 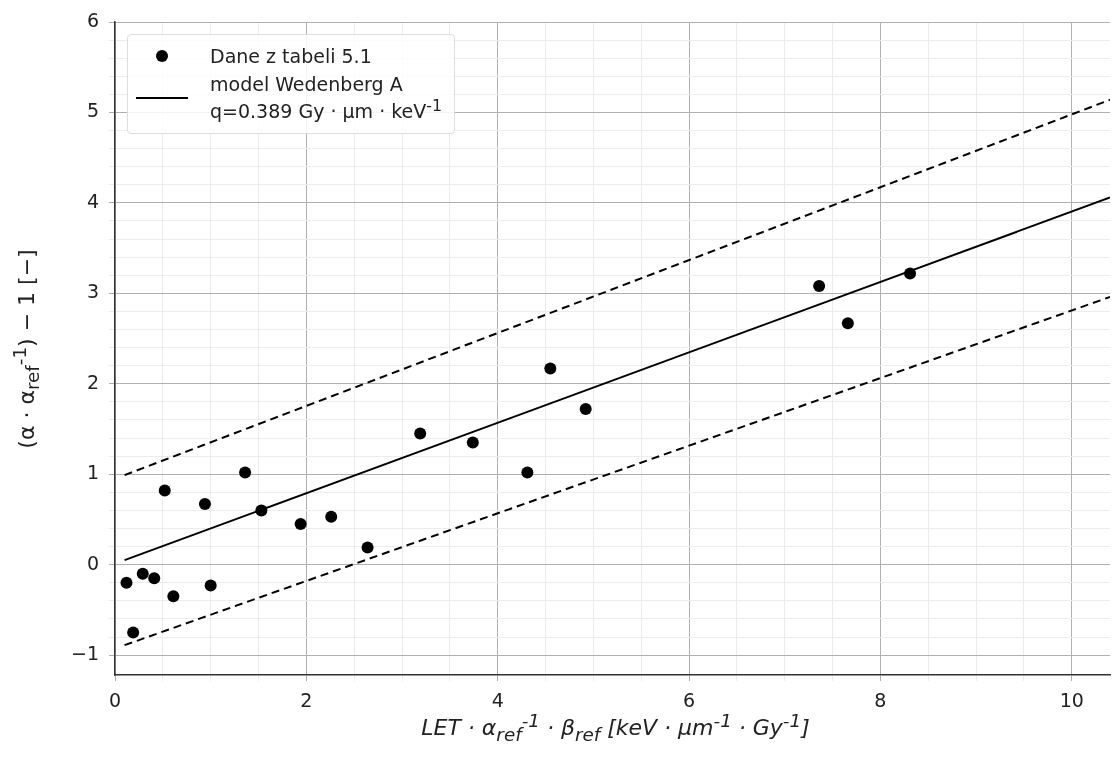 What do you see at coordinates (92, 110) in the screenshot?
I see `y-tick-label: 5` at bounding box center [92, 110].